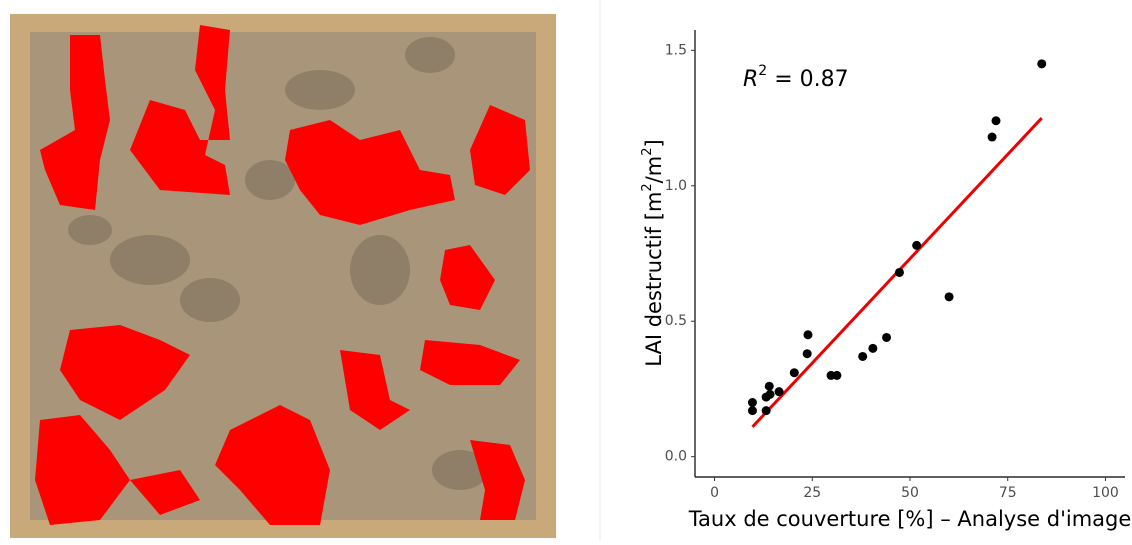  Describe the element at coordinates (910, 493) in the screenshot. I see `x-tick-label: 50` at that location.